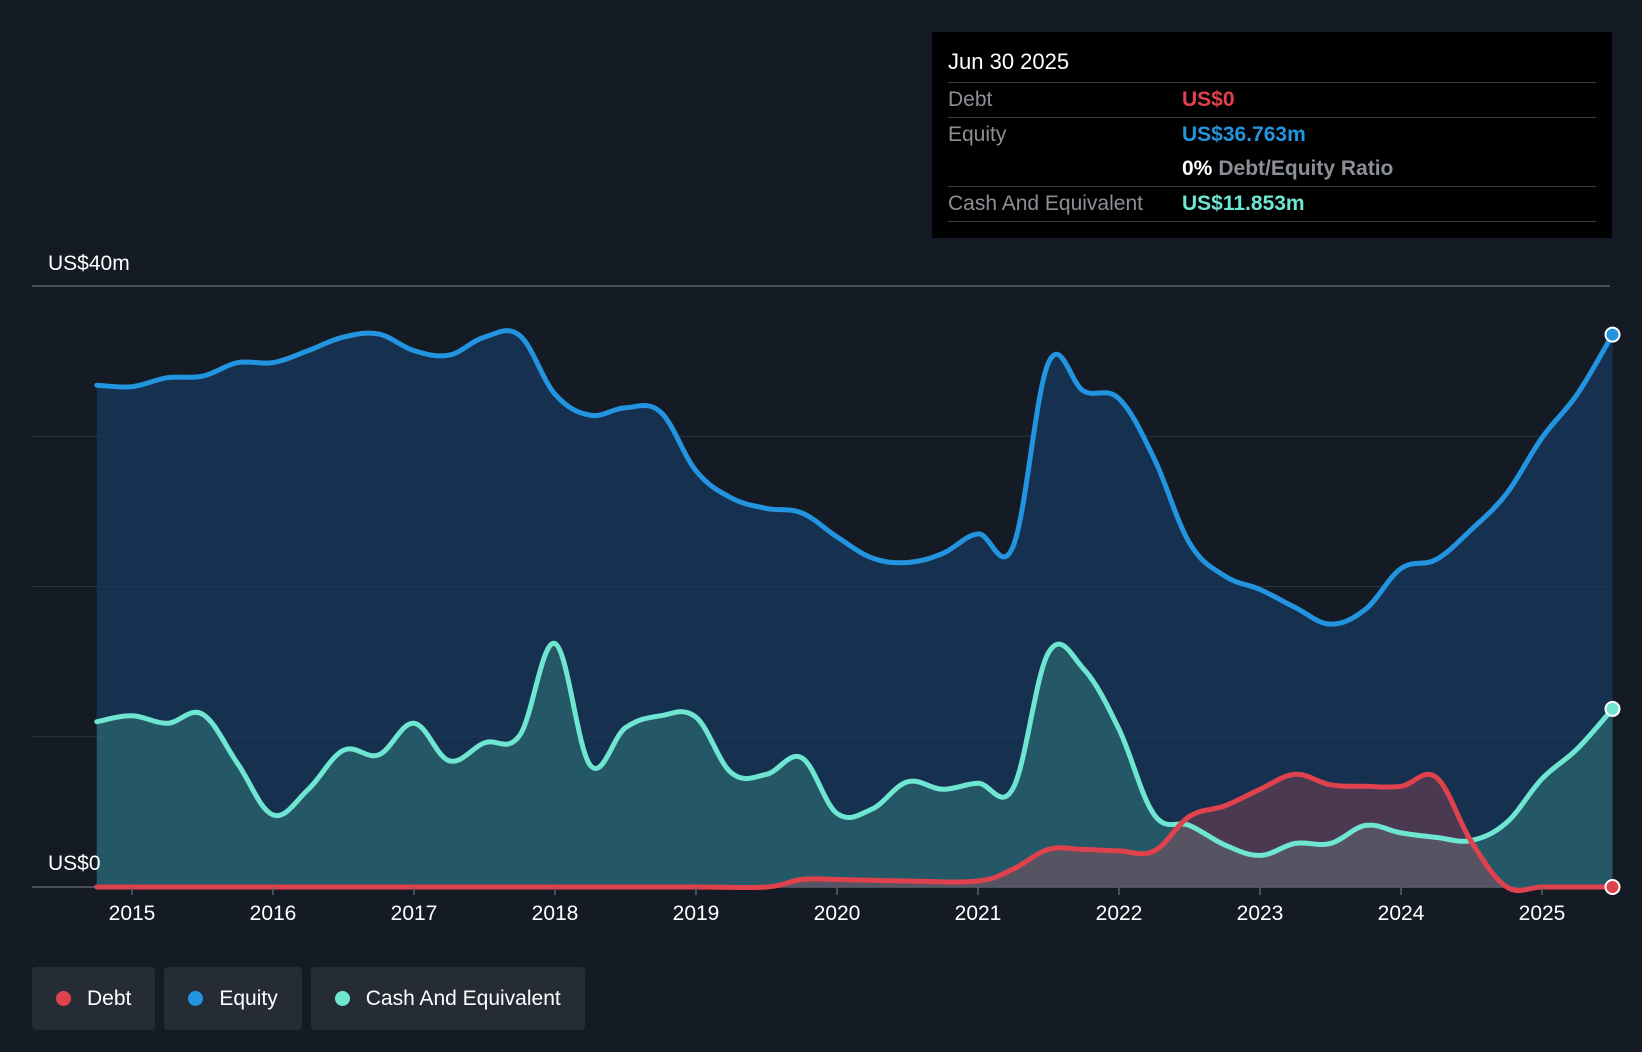 The width and height of the screenshot is (1642, 1052). What do you see at coordinates (837, 913) in the screenshot?
I see `x-tick-label-2020: 2020` at bounding box center [837, 913].